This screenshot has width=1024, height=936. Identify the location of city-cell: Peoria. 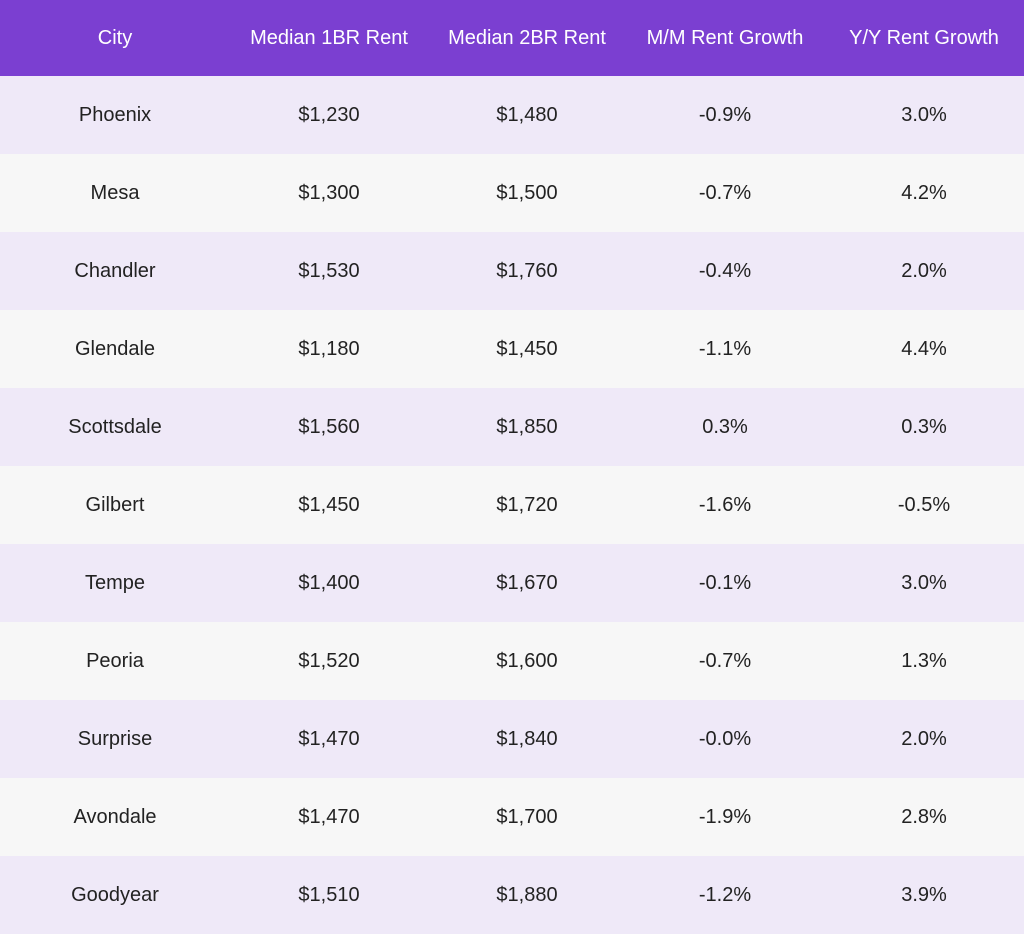
(115, 661).